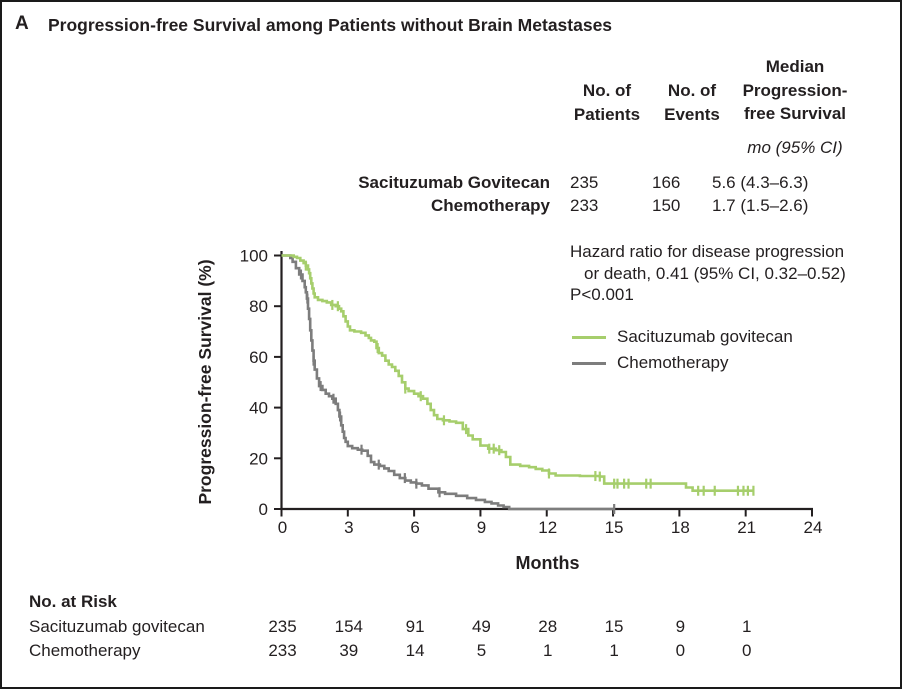  What do you see at coordinates (454, 182) in the screenshot?
I see `stats-row-label-sacituzumab: Sacituzumab Govitecan` at bounding box center [454, 182].